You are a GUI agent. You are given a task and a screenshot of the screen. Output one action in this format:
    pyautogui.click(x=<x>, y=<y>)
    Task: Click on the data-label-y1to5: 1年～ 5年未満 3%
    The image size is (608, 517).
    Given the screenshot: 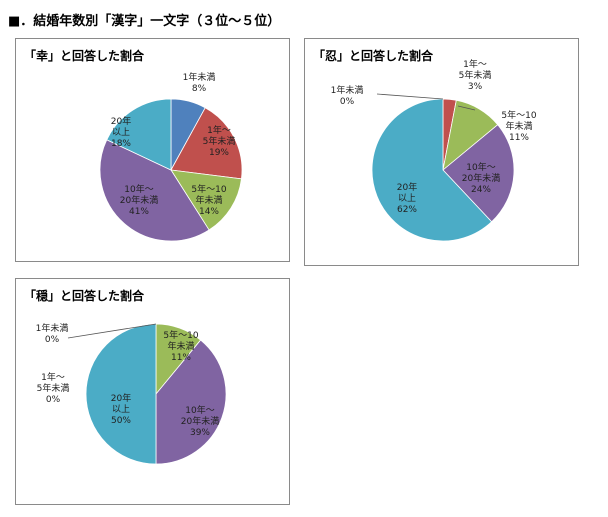 What is the action you would take?
    pyautogui.click(x=475, y=75)
    